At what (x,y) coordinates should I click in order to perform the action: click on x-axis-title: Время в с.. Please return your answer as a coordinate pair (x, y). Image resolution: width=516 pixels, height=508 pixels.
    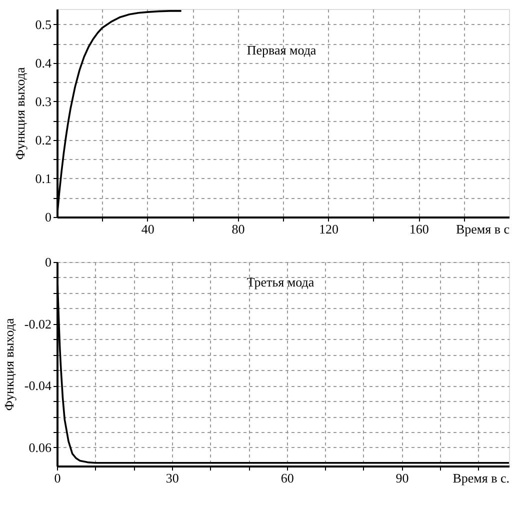
    Looking at the image, I should click on (481, 478).